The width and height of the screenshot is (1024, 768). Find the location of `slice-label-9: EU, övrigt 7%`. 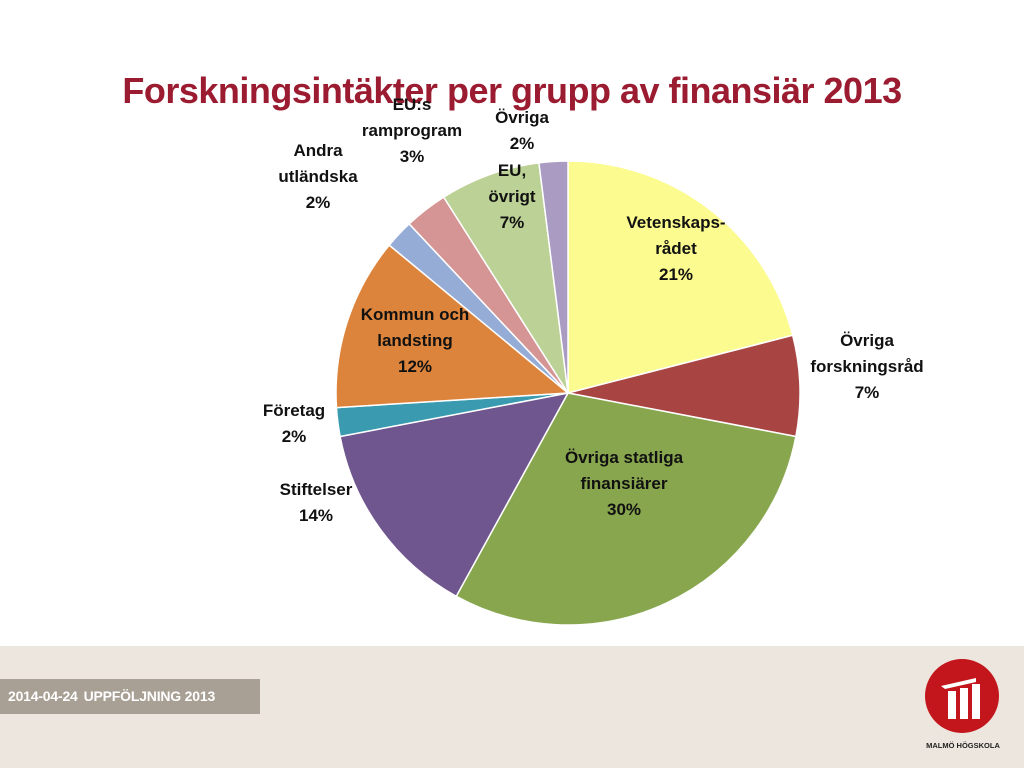

slice-label-9: EU, övrigt 7% is located at coordinates (512, 196).